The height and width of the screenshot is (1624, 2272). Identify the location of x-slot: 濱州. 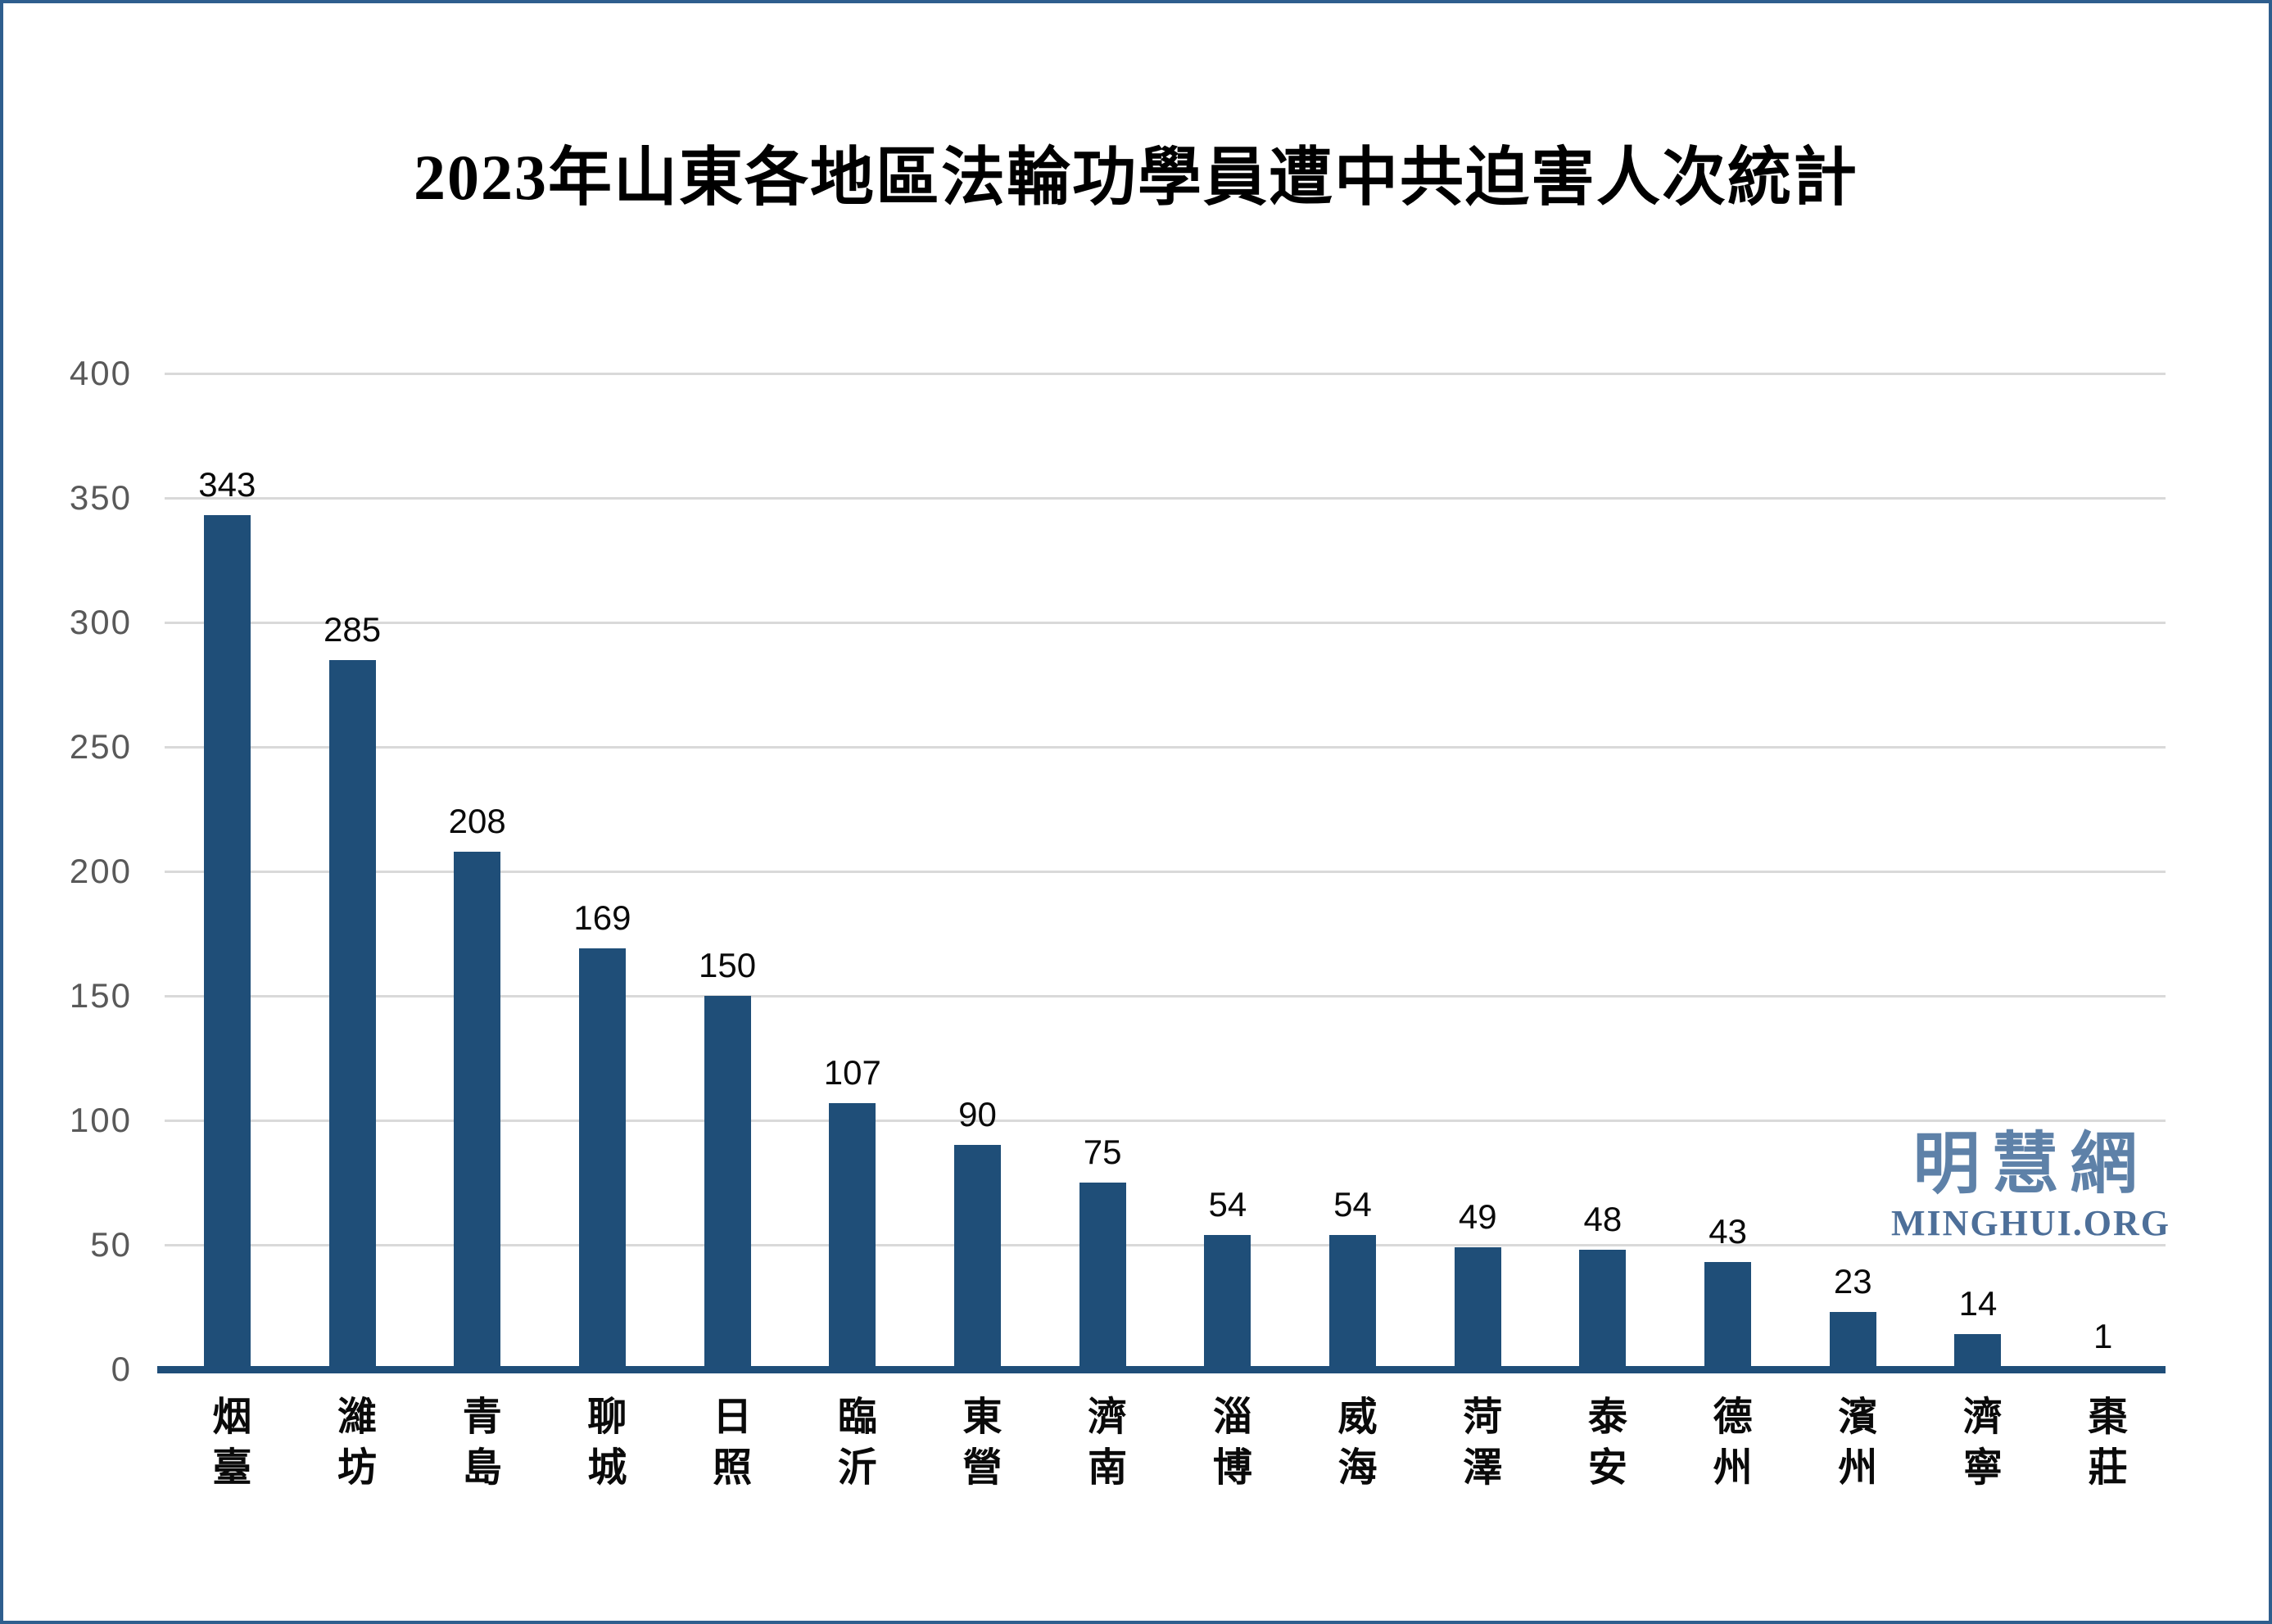
(1853, 1446).